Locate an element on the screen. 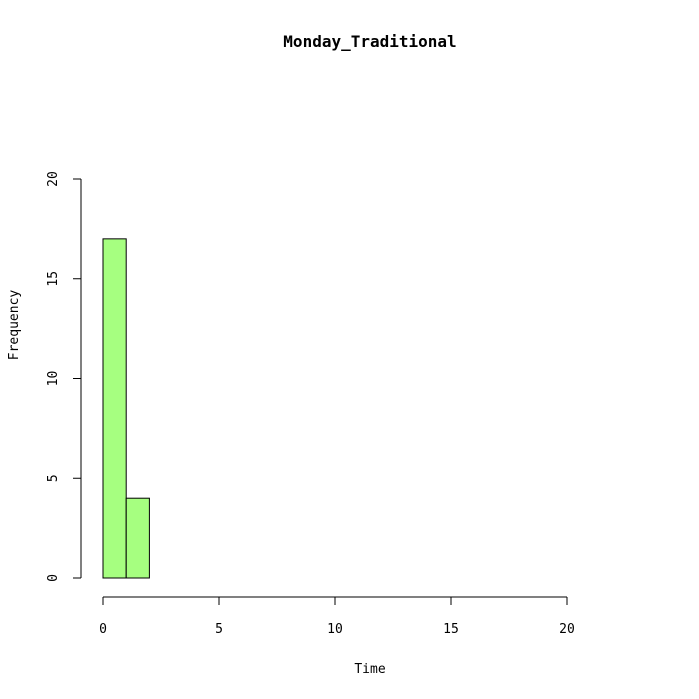 The image size is (699, 699). x-tick-label-5: 5 is located at coordinates (219, 629).